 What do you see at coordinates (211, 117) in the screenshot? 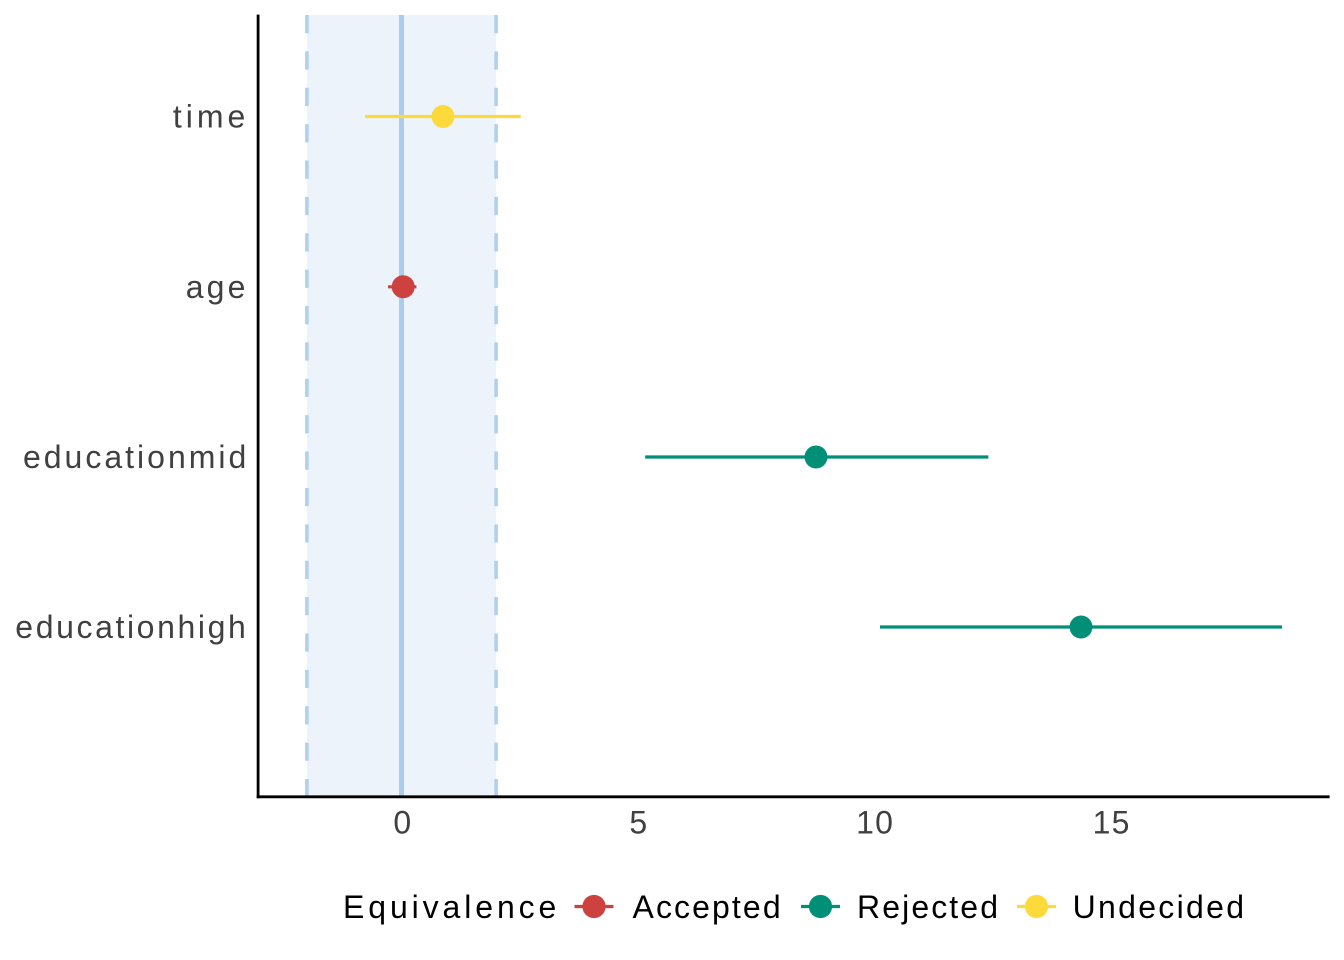
I see `svg-text: time` at bounding box center [211, 117].